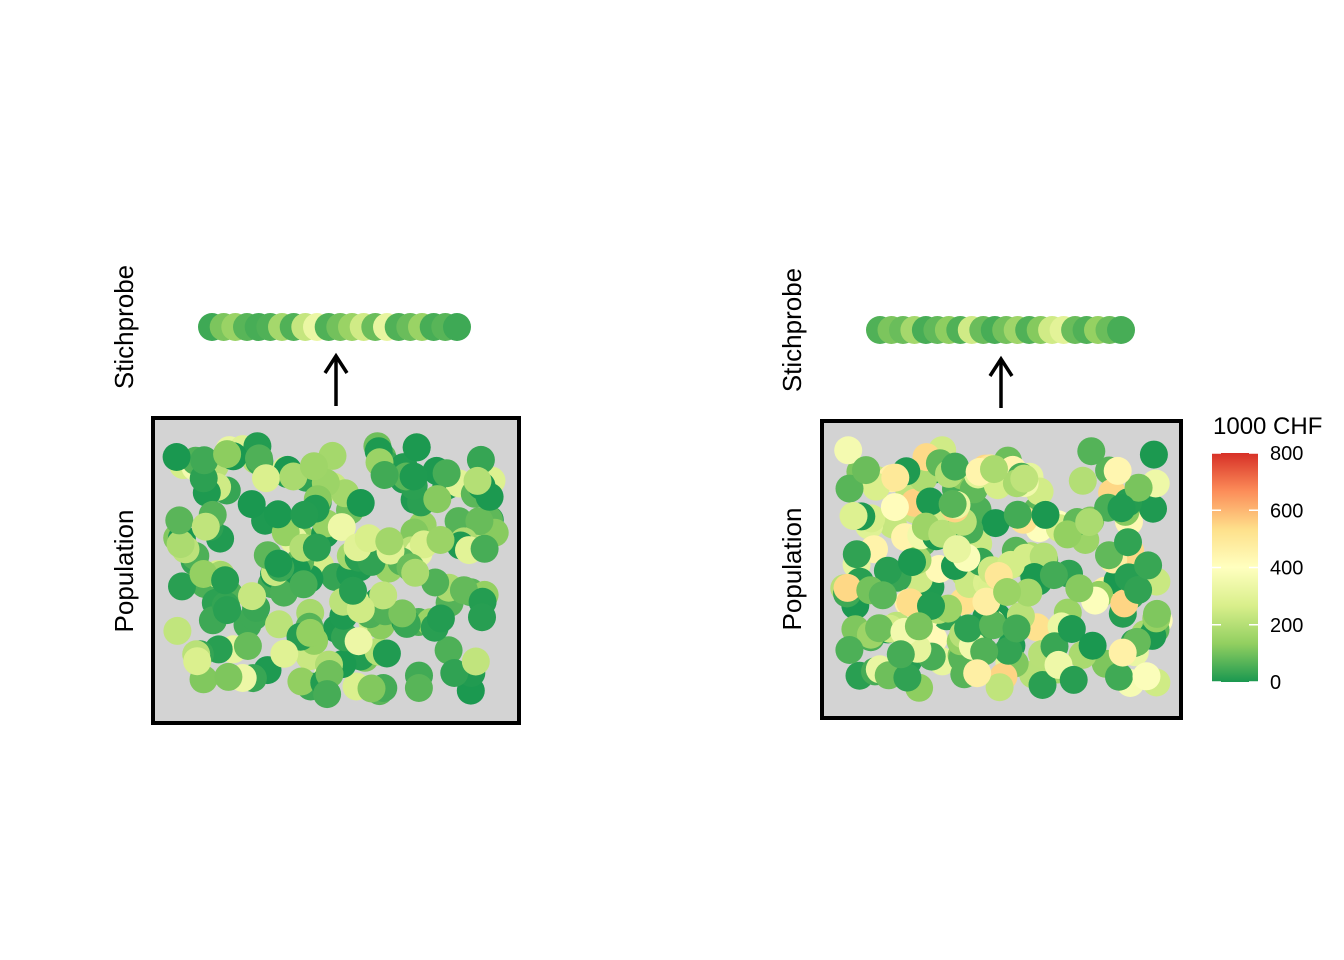 This screenshot has height=960, width=1344. I want to click on panel-right: Stichprobe Population, so click(980, 494).